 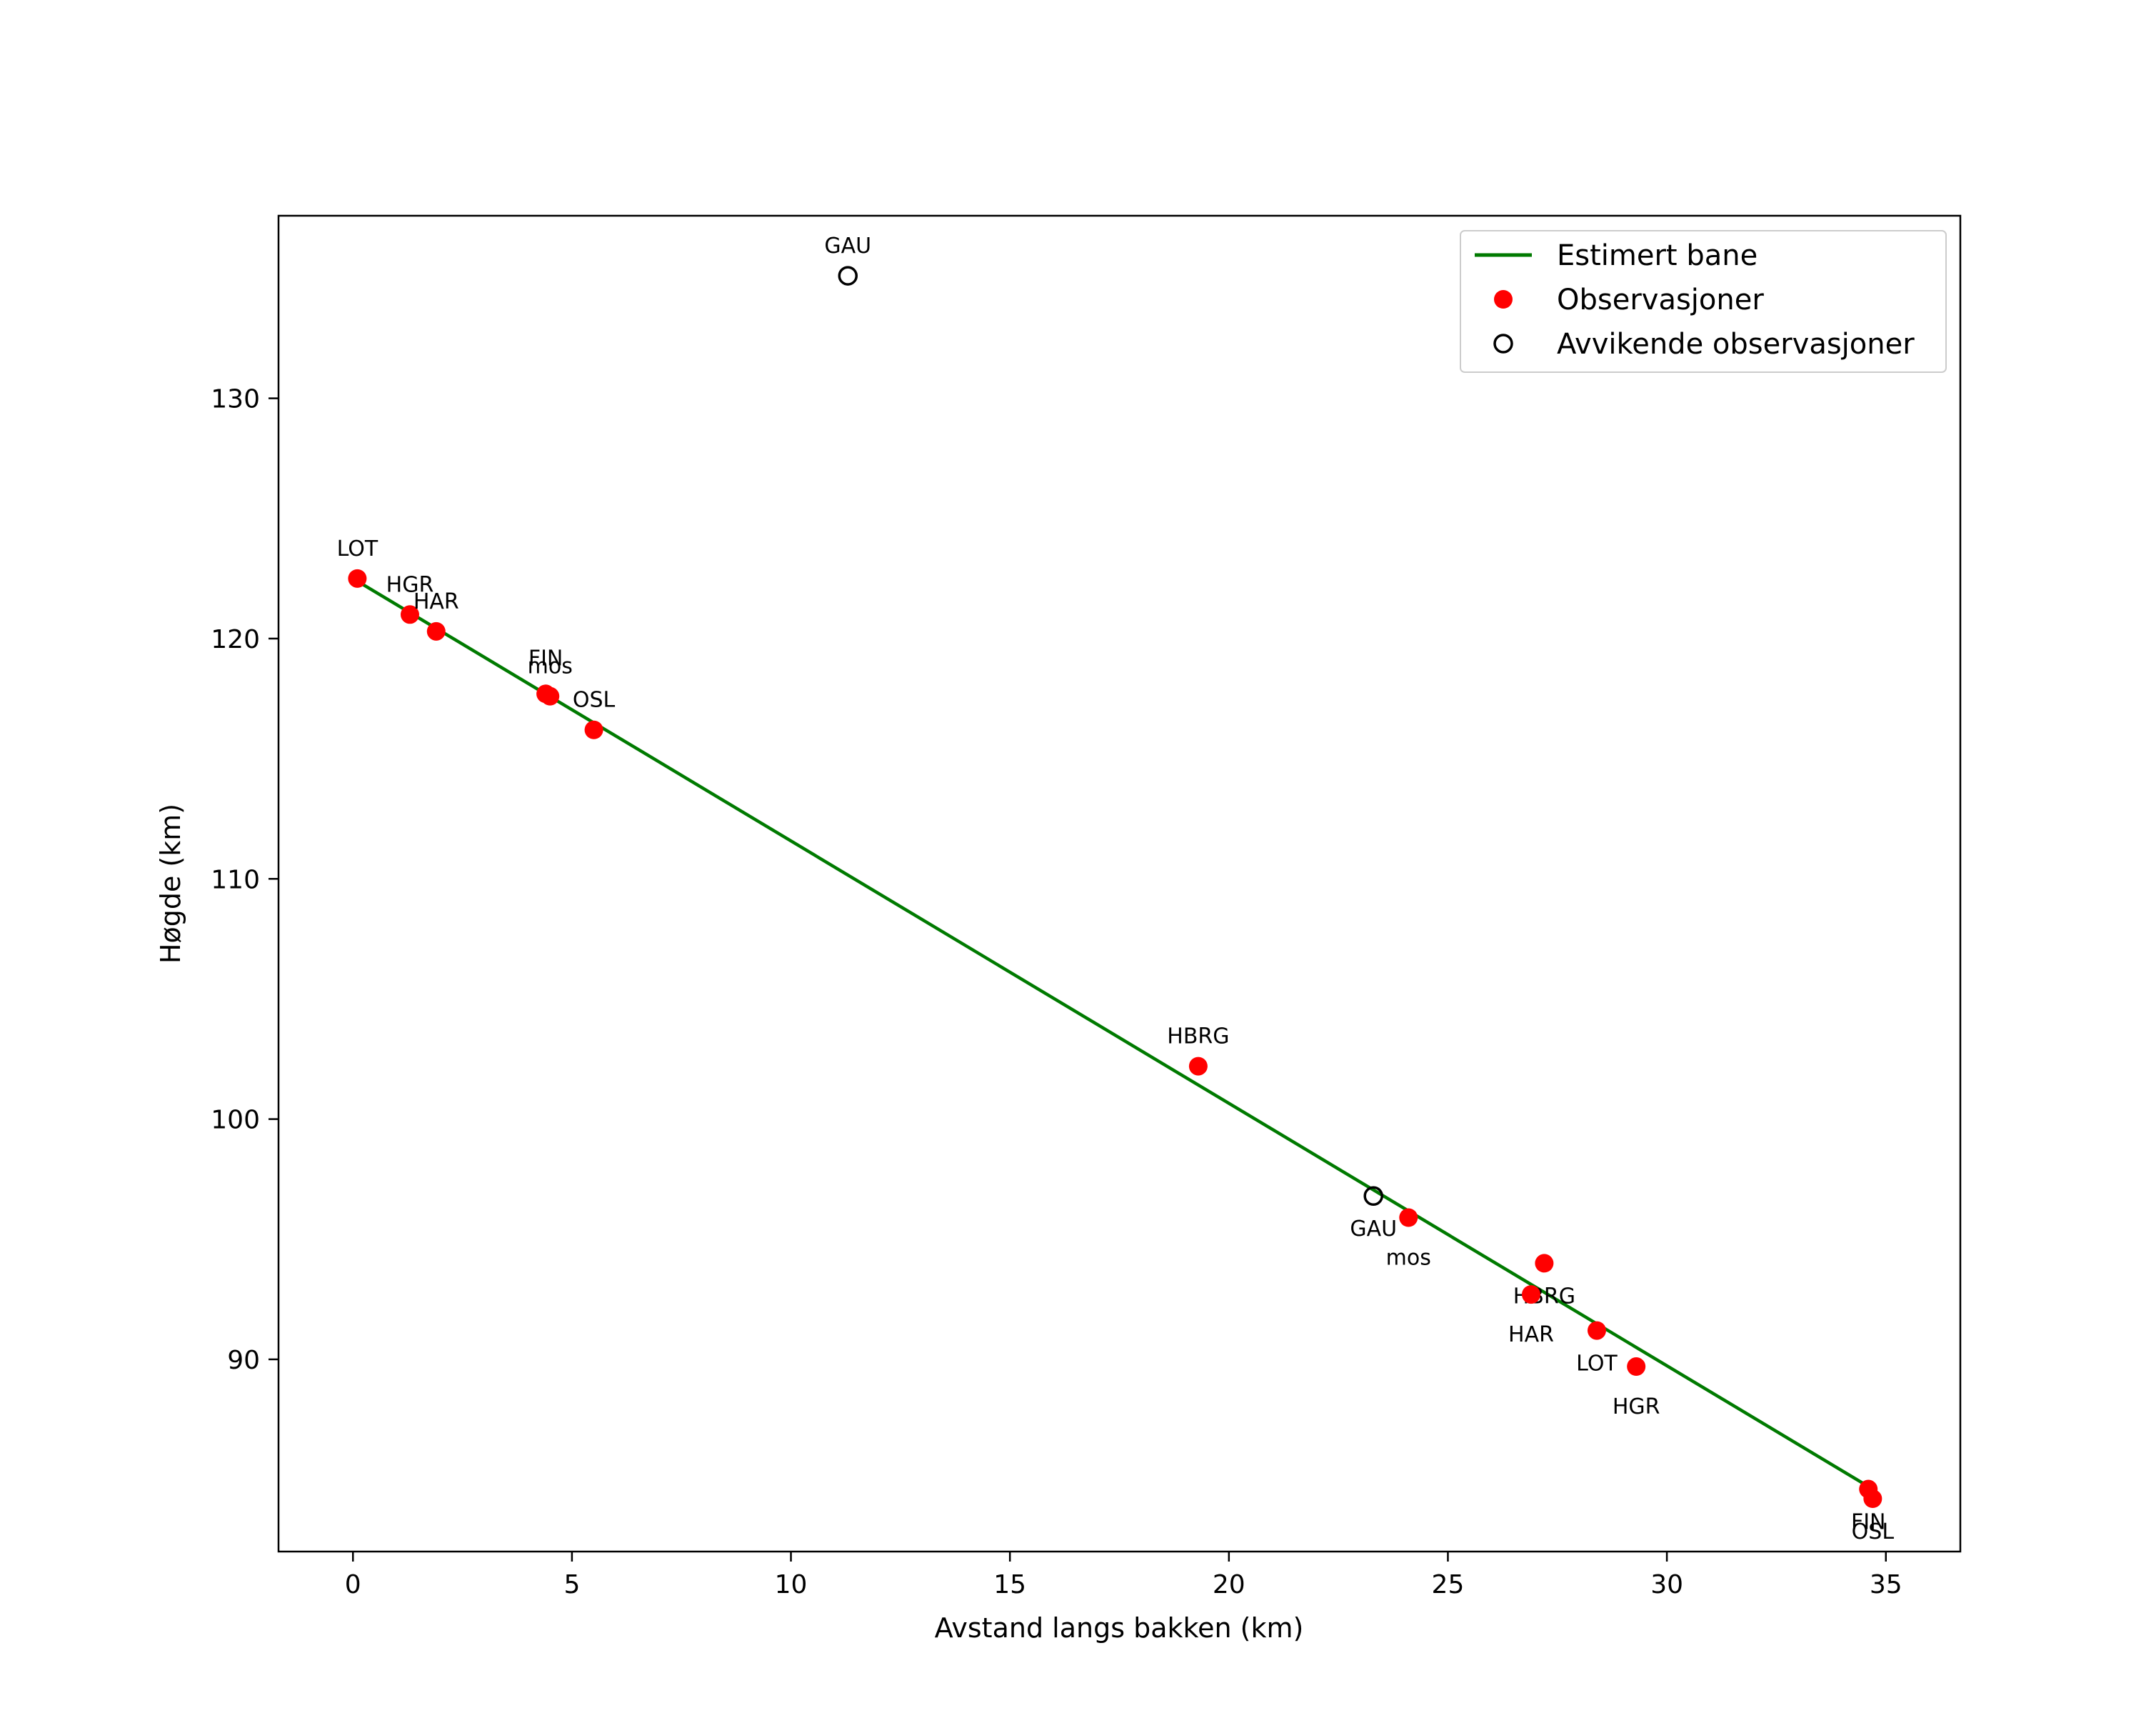 What do you see at coordinates (236, 400) in the screenshot?
I see `y-tick-label: 130` at bounding box center [236, 400].